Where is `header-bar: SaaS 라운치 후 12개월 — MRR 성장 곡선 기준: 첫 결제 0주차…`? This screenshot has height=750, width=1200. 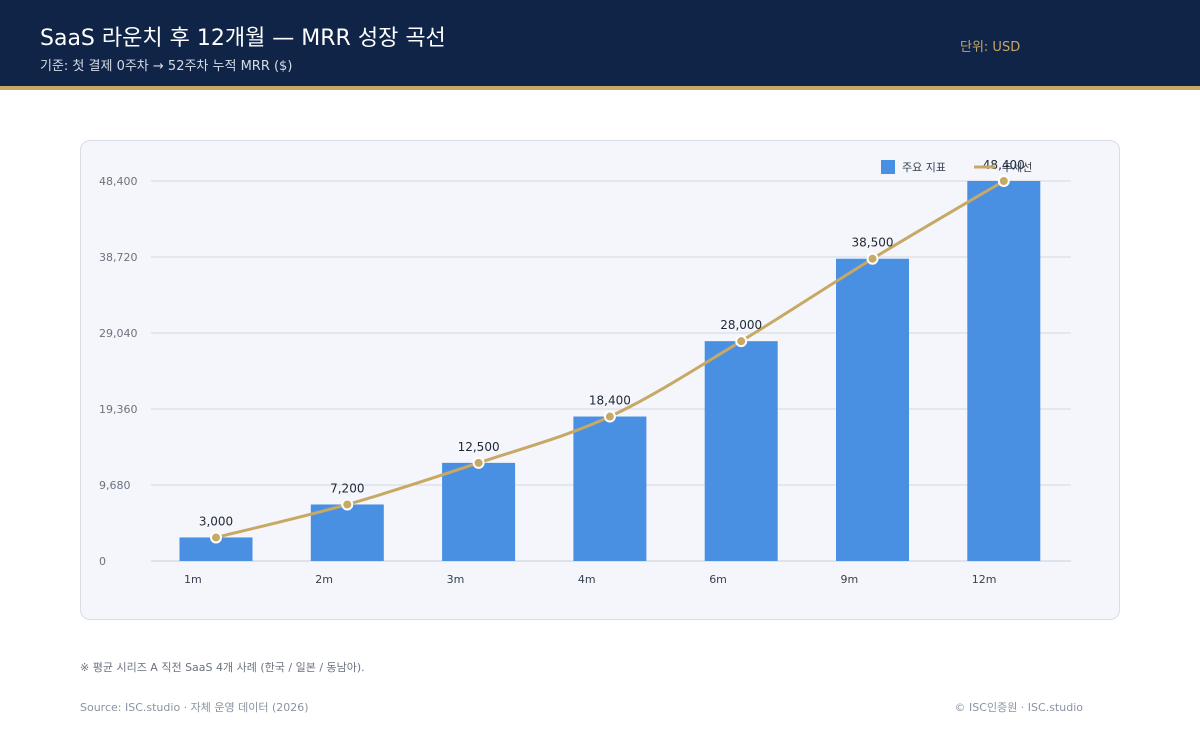
header-bar: SaaS 라운치 후 12개월 — MRR 성장 곡선 기준: 첫 결제 0주차… is located at coordinates (600, 43).